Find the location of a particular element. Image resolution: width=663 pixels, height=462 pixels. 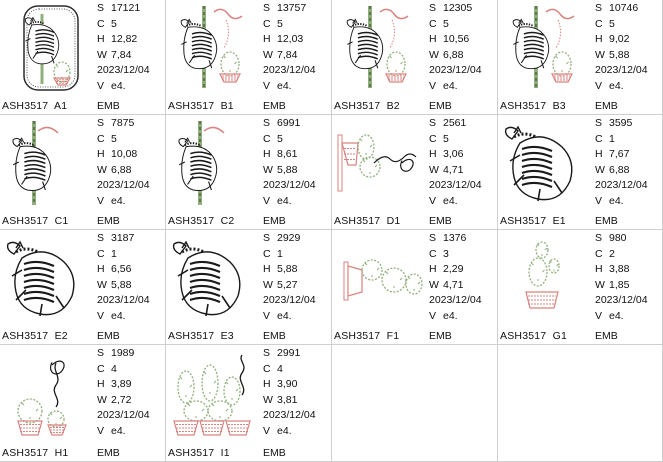

meta-height: H 10,56 is located at coordinates (455, 40).